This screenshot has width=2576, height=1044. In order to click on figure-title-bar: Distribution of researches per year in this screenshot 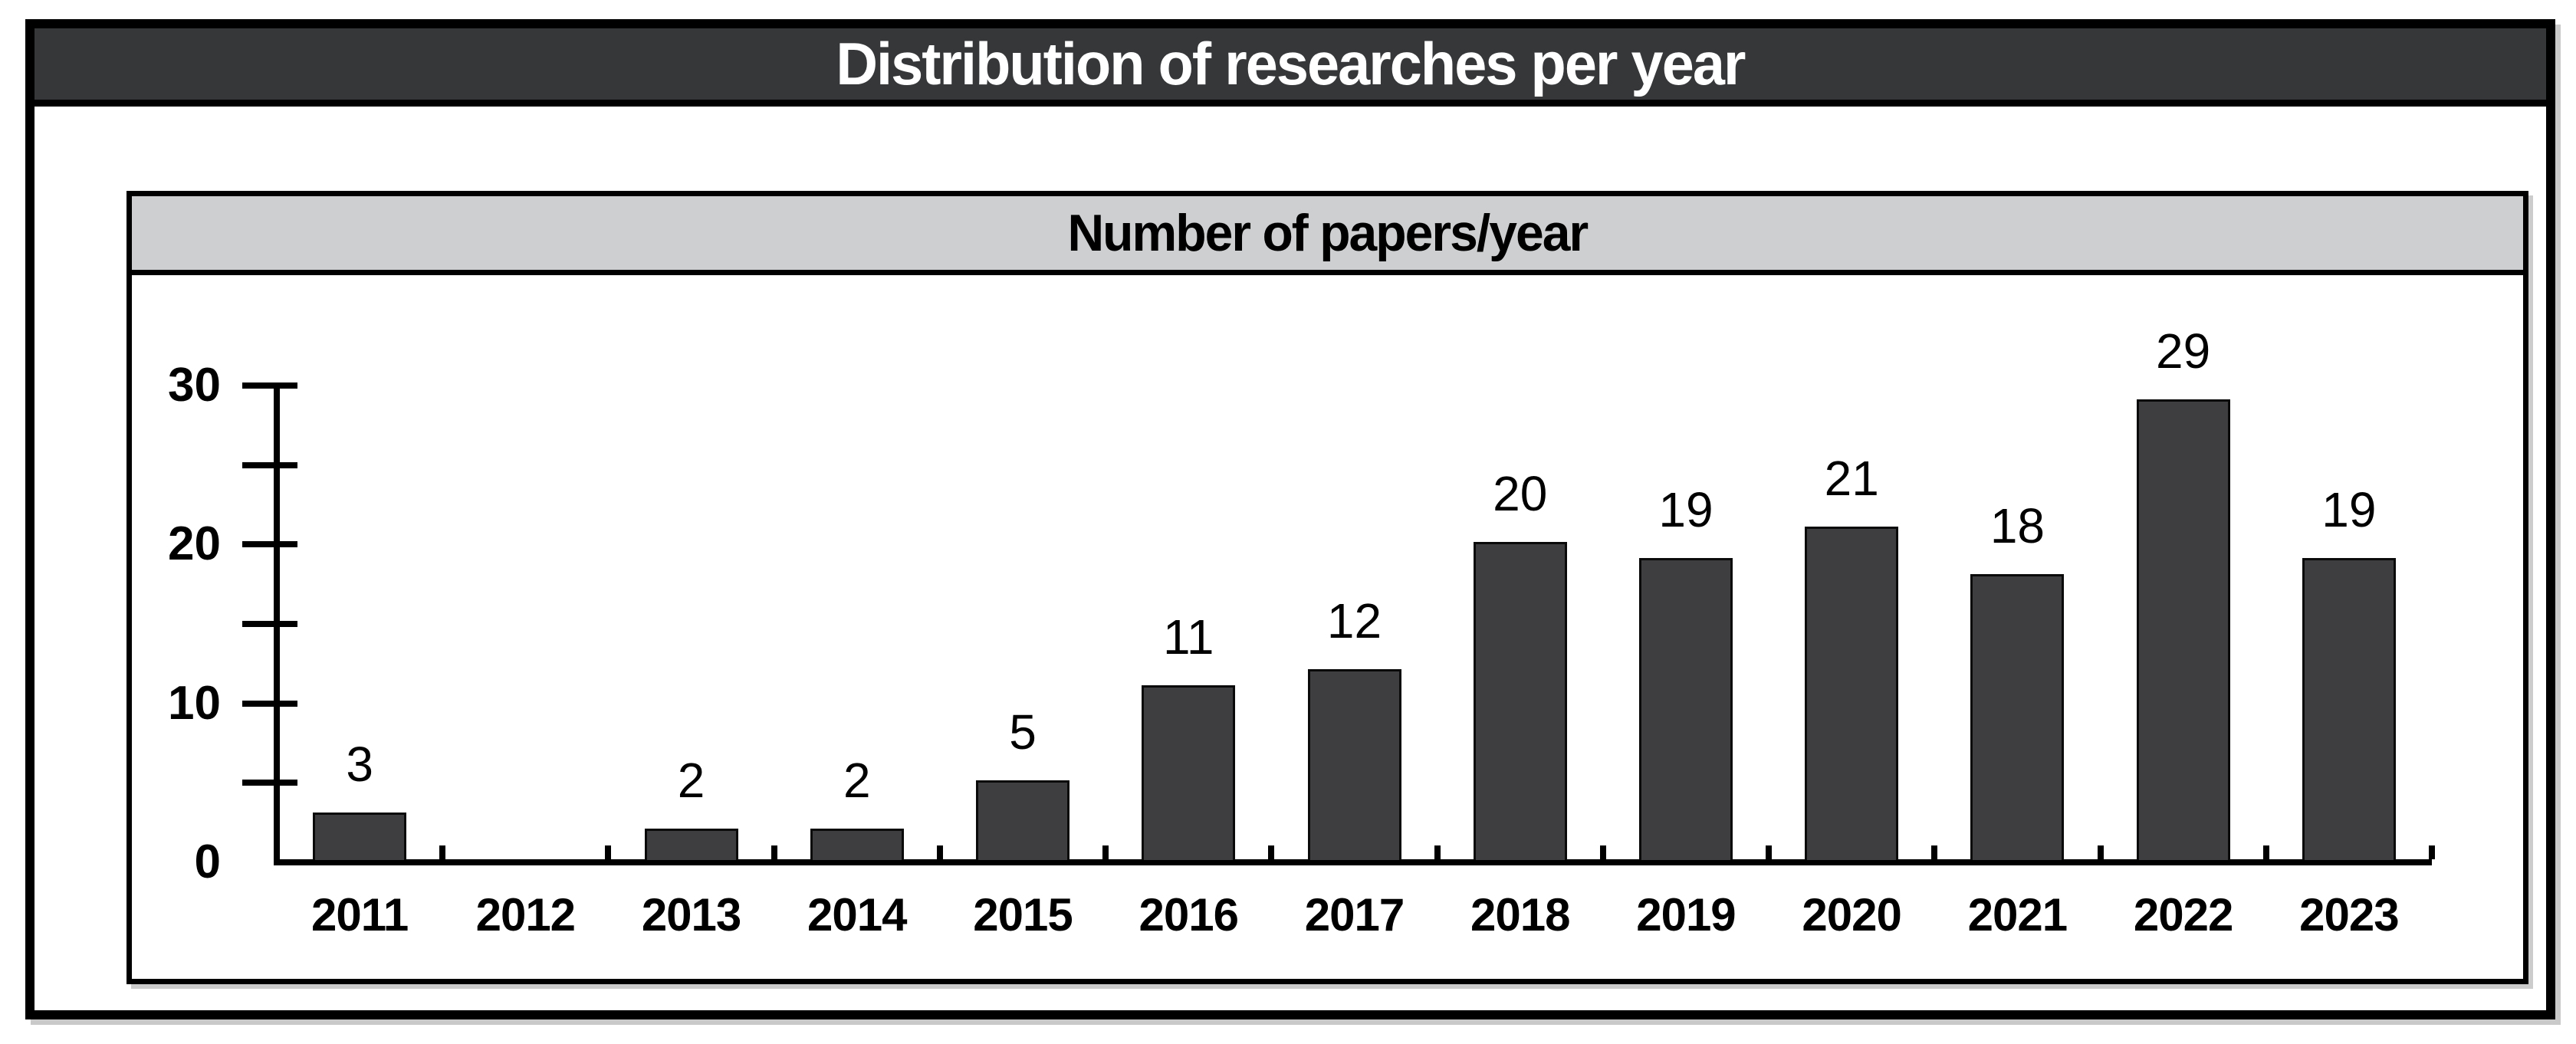, I will do `click(1290, 67)`.